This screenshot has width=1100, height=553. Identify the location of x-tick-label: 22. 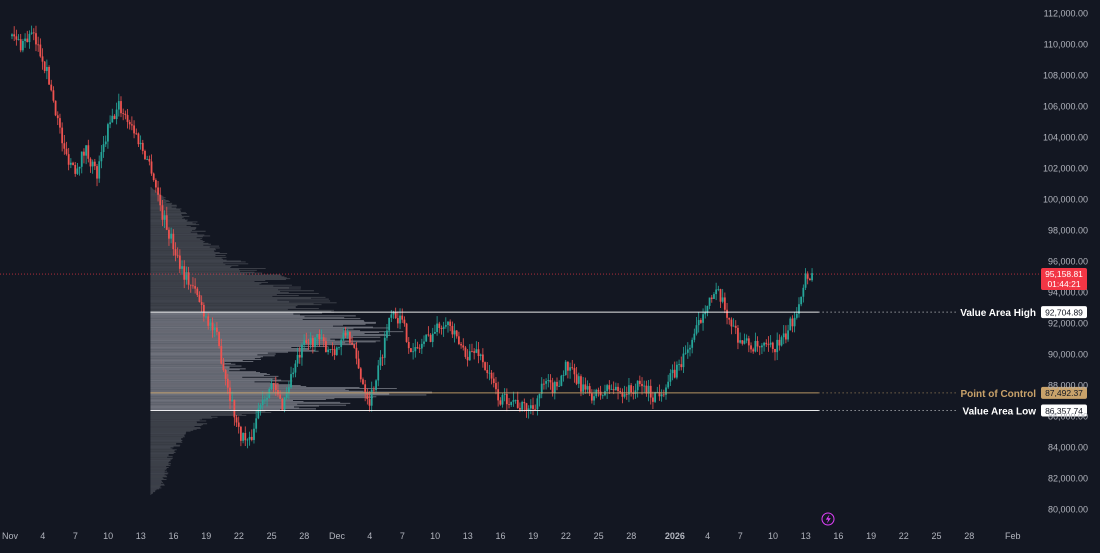
(239, 536).